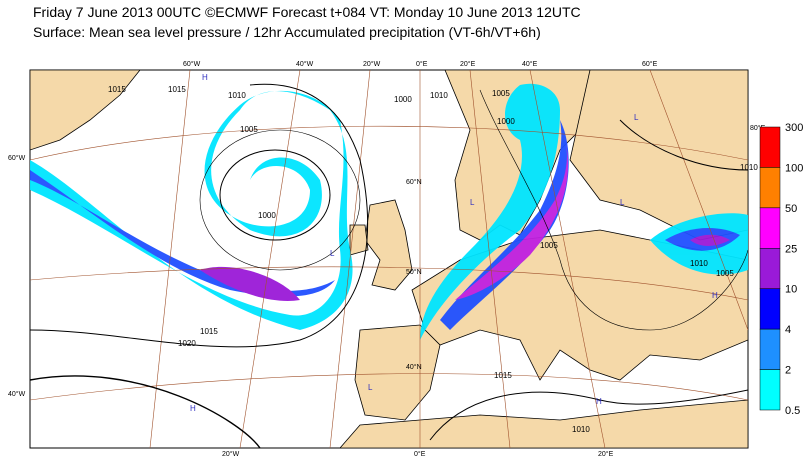  I want to click on legend-label: 25, so click(791, 249).